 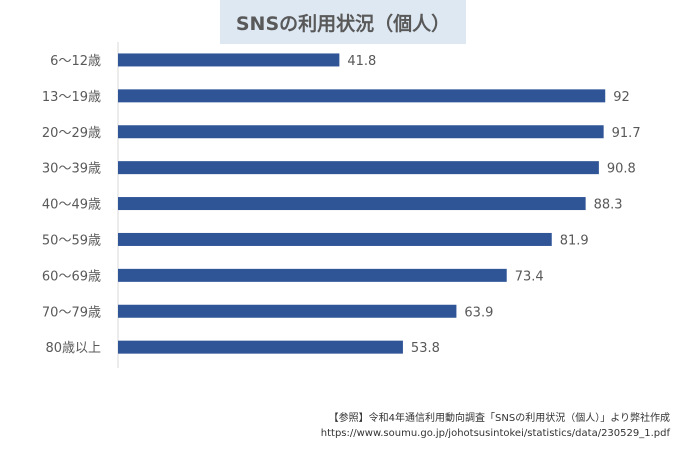 I want to click on data-label: 53.8, so click(x=425, y=348).